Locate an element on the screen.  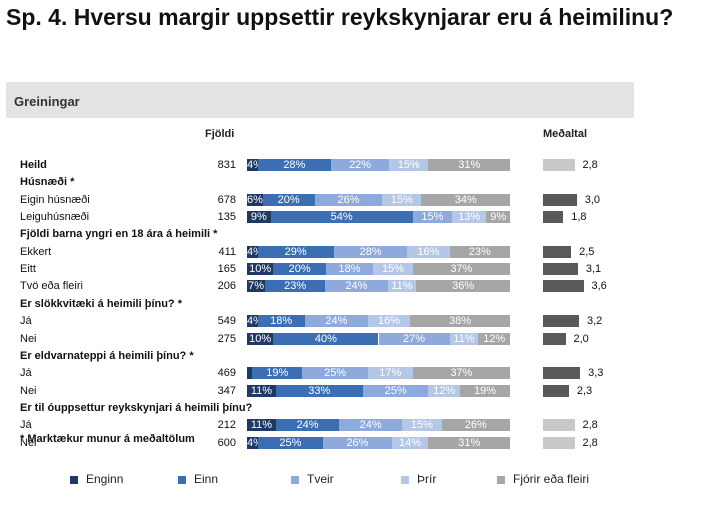
chart-row: Leiguhúsnæði 135 9% 54% 15% 13% 9% 1,8 is located at coordinates (356, 217).